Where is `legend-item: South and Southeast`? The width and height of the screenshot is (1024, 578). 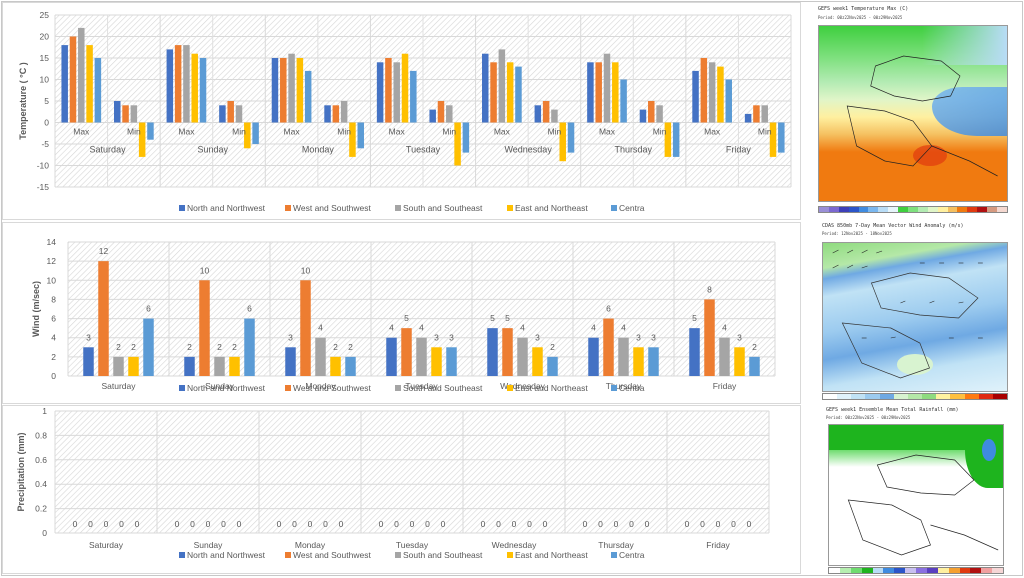 legend-item: South and Southeast is located at coordinates (439, 555).